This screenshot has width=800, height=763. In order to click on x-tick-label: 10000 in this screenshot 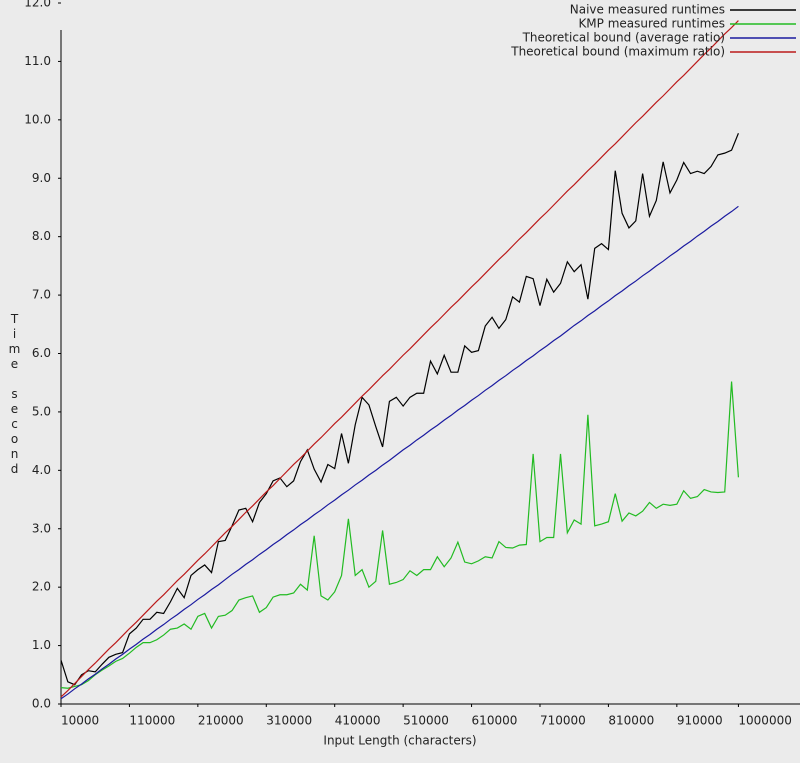, I will do `click(80, 721)`.